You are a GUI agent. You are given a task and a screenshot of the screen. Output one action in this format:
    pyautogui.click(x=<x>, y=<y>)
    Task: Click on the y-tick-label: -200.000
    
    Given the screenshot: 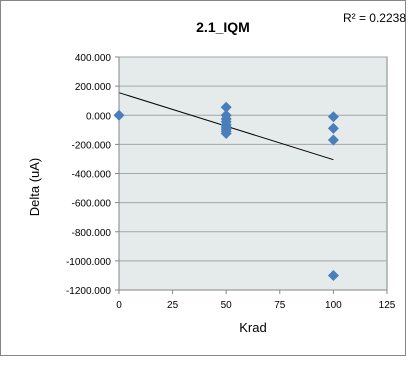 What is the action you would take?
    pyautogui.click(x=92, y=145)
    